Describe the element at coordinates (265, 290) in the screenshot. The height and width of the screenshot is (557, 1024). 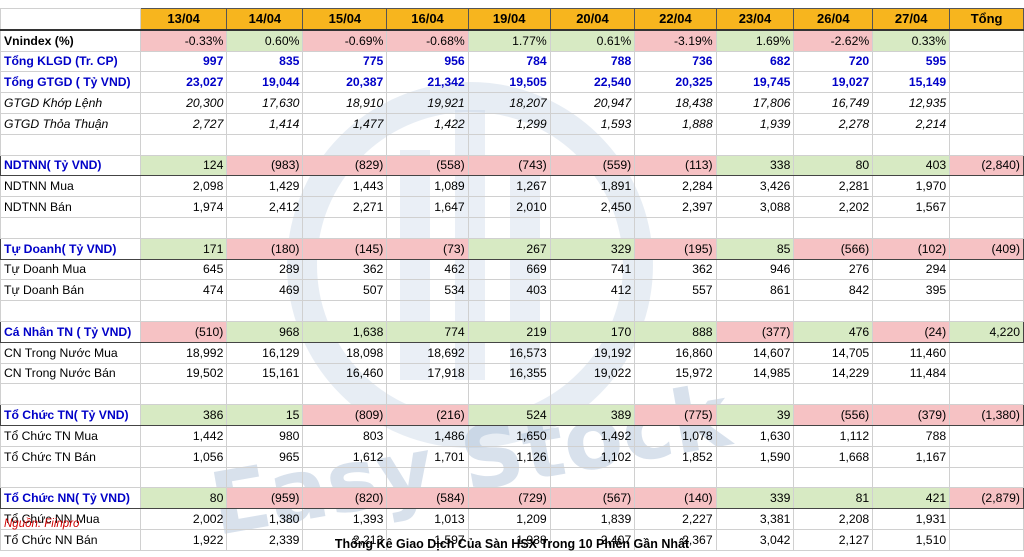
I see `value-cell: 469` at that location.